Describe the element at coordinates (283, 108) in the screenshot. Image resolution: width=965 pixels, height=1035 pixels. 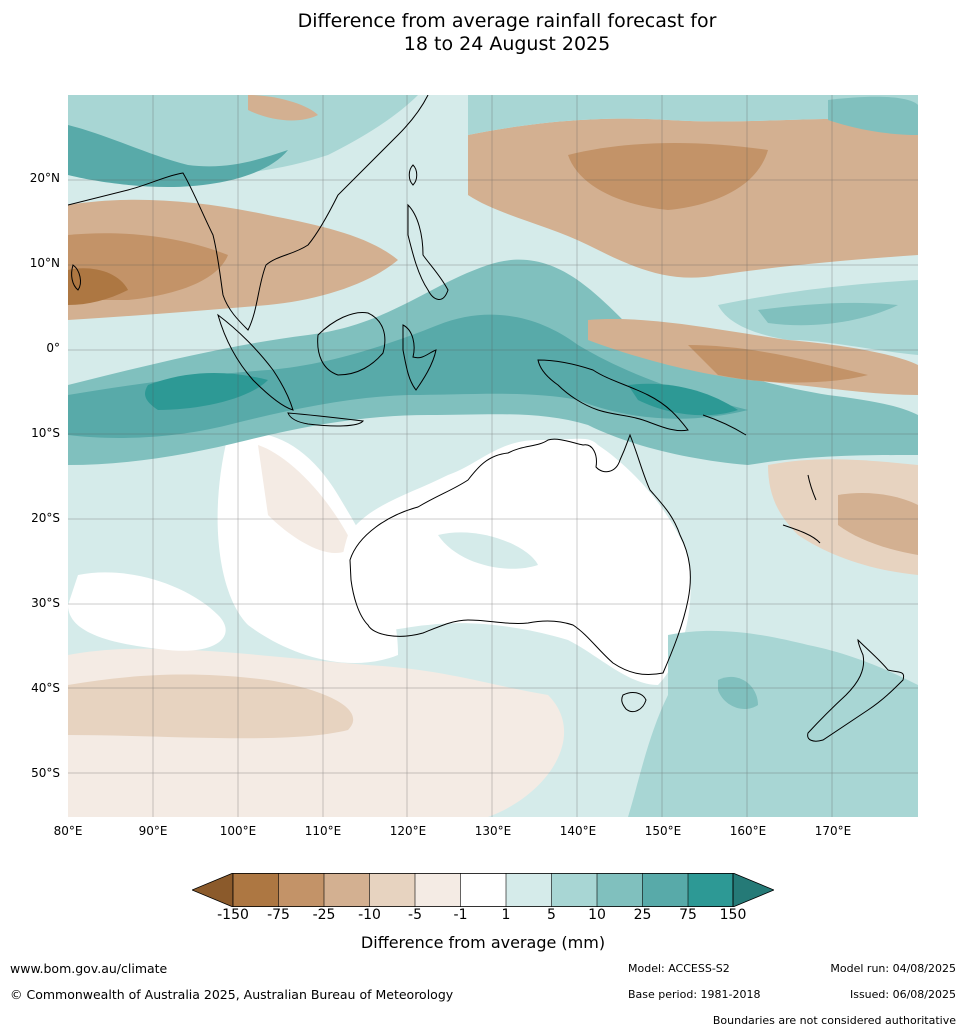
I see `anomaly-dry-tibet` at that location.